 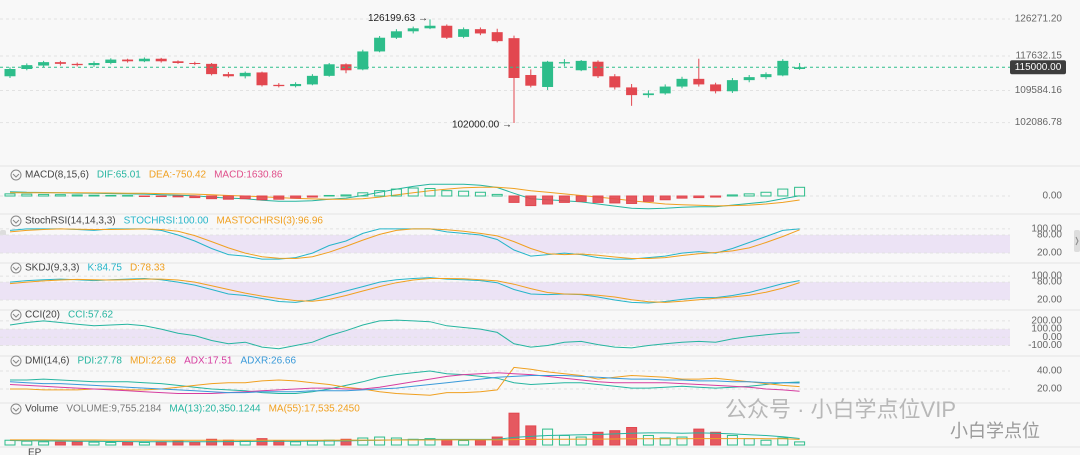 I want to click on last-price-box, so click(x=1038, y=67).